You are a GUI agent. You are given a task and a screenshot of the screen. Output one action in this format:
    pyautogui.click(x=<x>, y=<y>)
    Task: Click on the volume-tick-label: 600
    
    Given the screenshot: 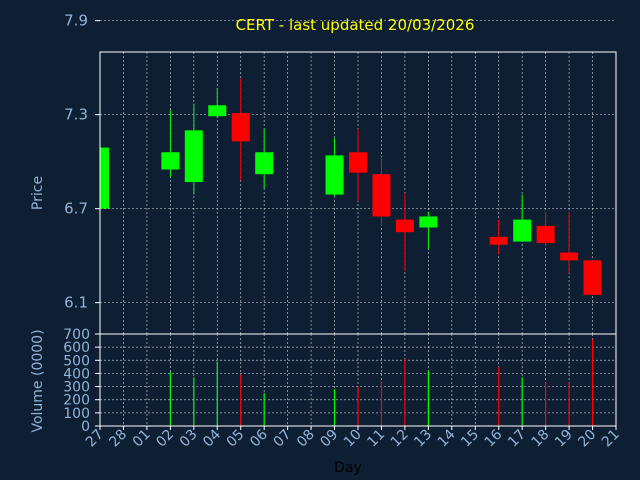 What is the action you would take?
    pyautogui.click(x=76, y=348)
    